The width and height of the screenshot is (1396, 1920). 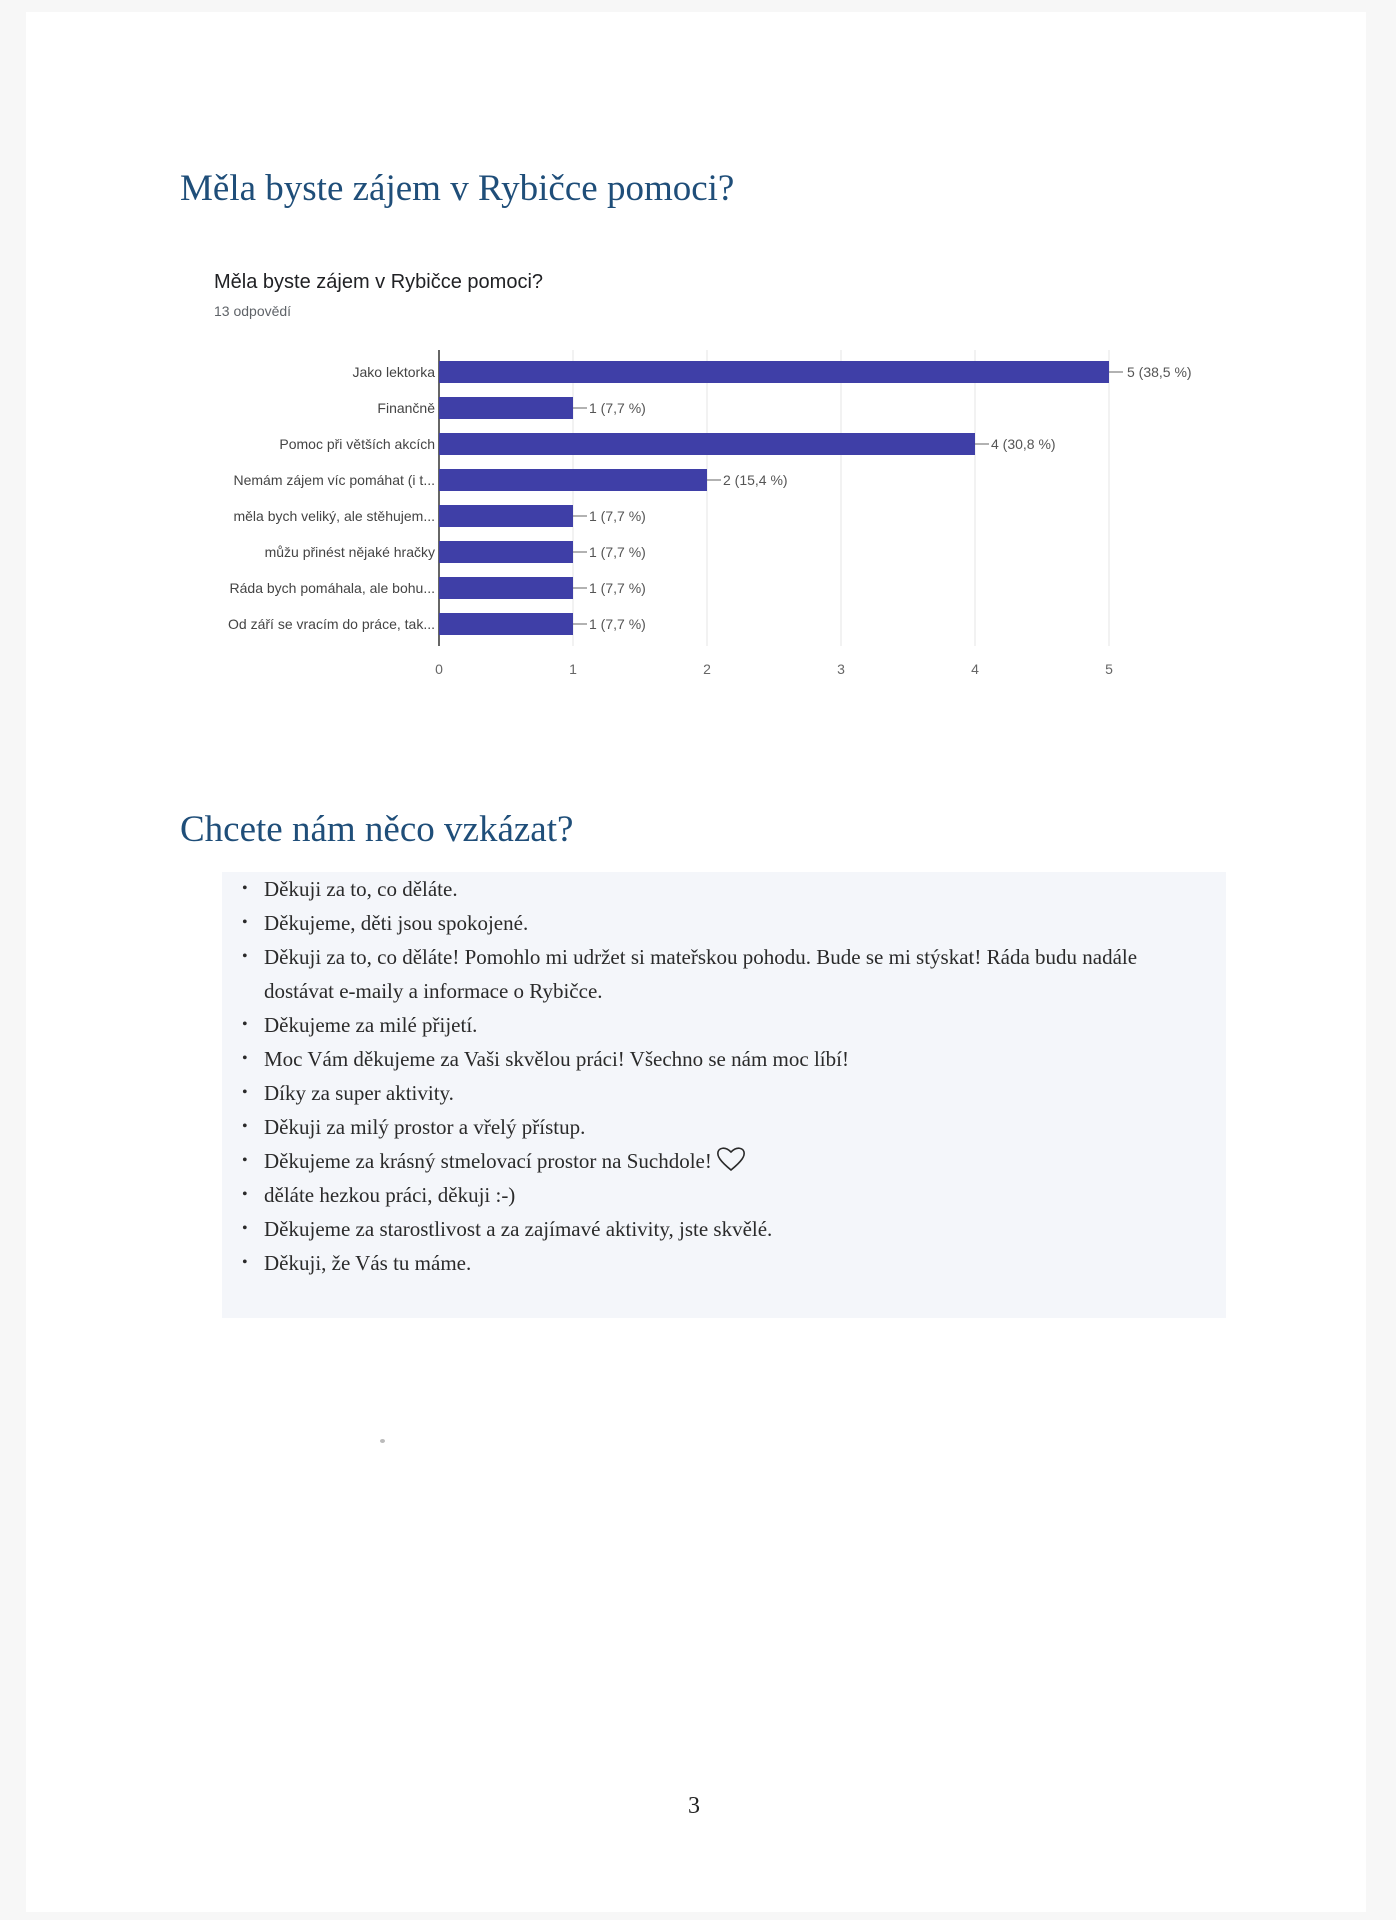 What do you see at coordinates (350, 552) in the screenshot?
I see `category-label: můžu přinést nějaké hračky` at bounding box center [350, 552].